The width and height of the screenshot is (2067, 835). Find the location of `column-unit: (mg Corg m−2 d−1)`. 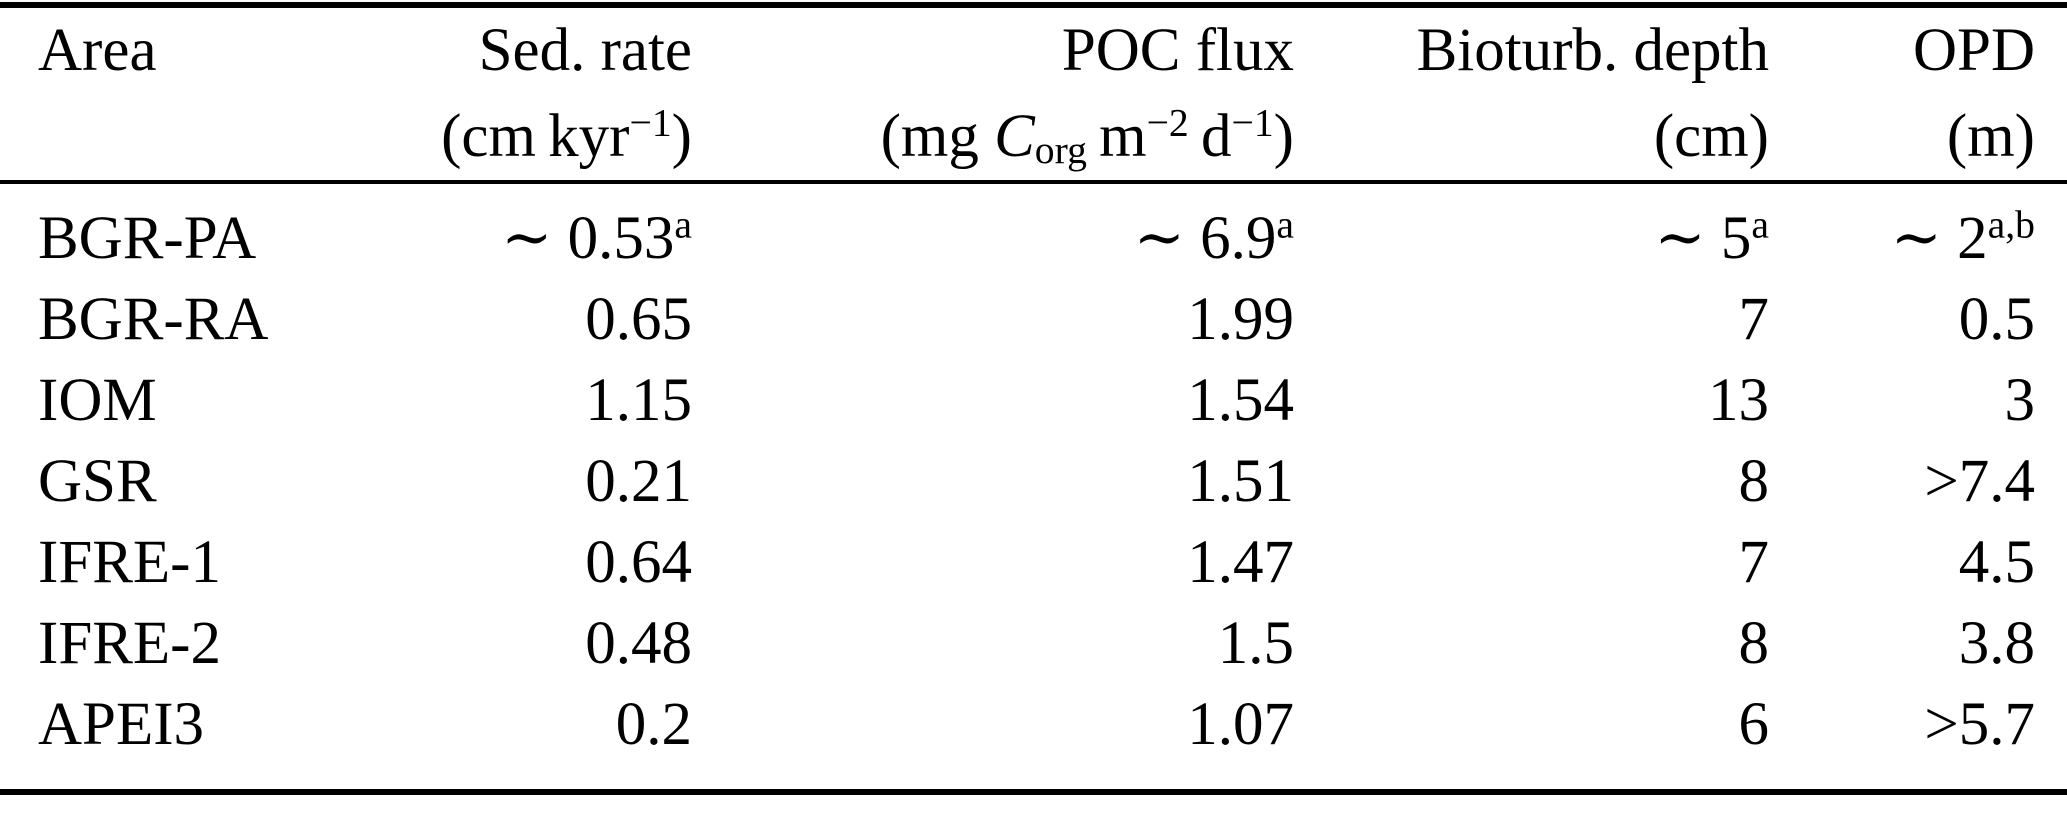

column-unit: (mg Corg m−2 d−1) is located at coordinates (993, 137).